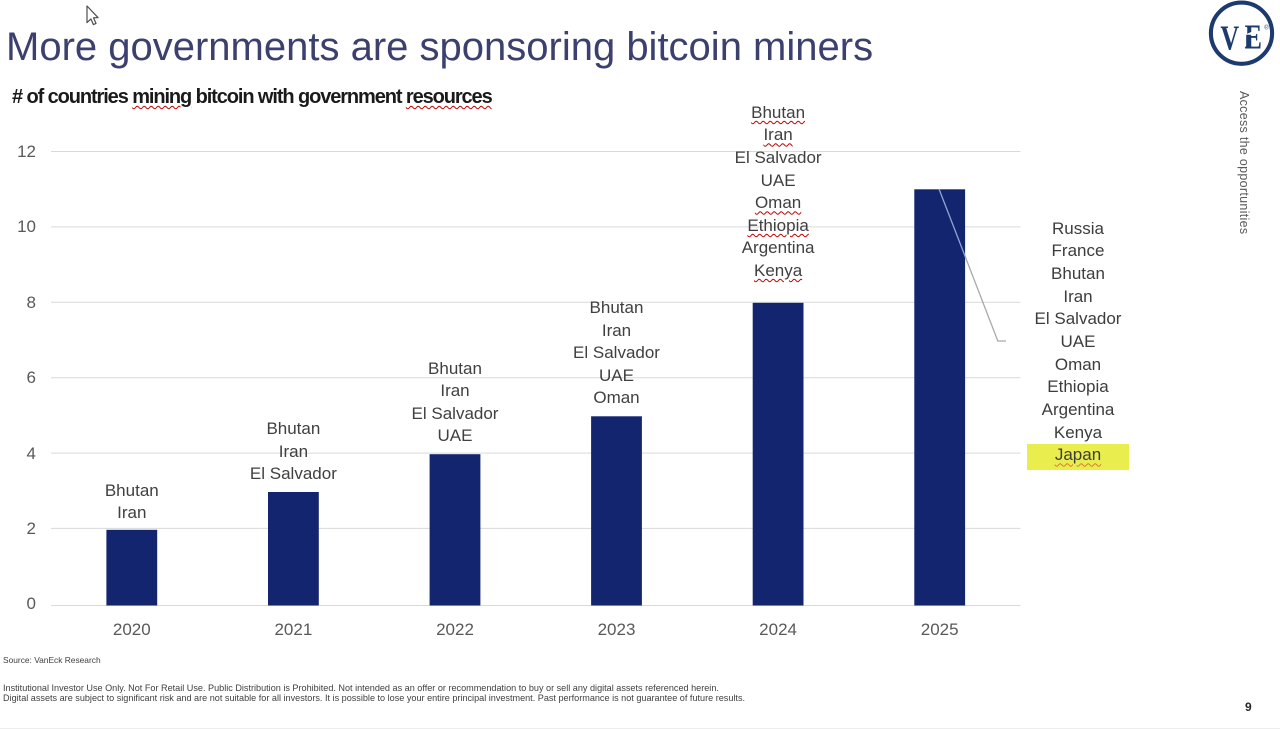 The image size is (1280, 729). I want to click on svg-text: V, so click(1229, 38).